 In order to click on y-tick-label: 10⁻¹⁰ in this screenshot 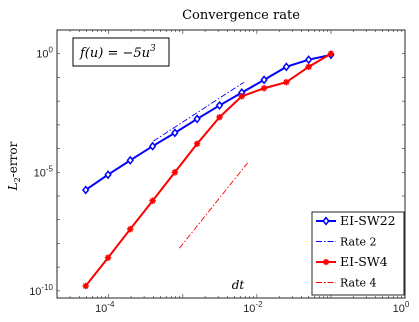, I will do `click(41, 290)`.